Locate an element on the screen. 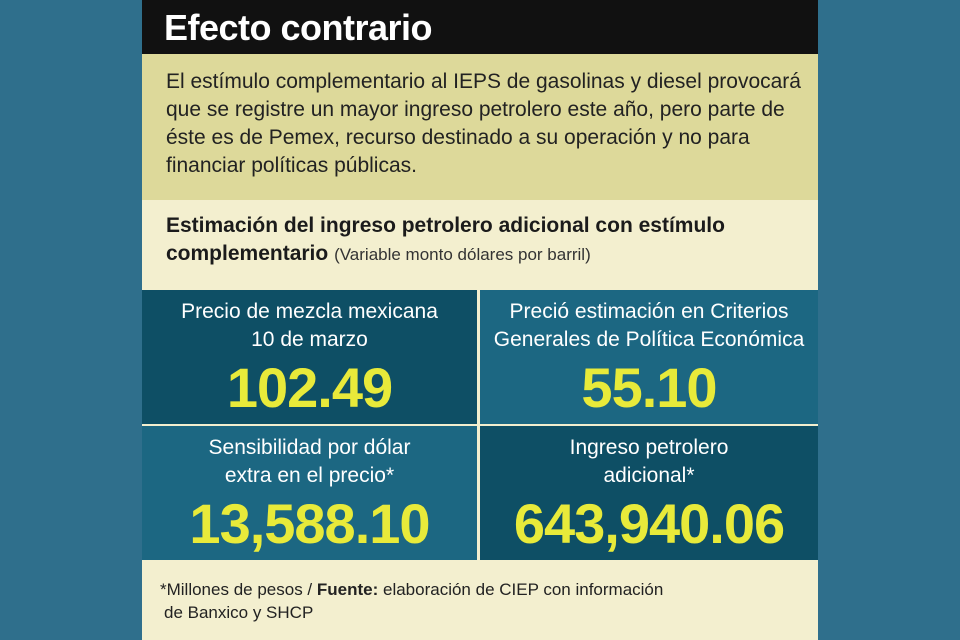  footer-source-text-2: de Banxico y SHCP is located at coordinates (239, 612).